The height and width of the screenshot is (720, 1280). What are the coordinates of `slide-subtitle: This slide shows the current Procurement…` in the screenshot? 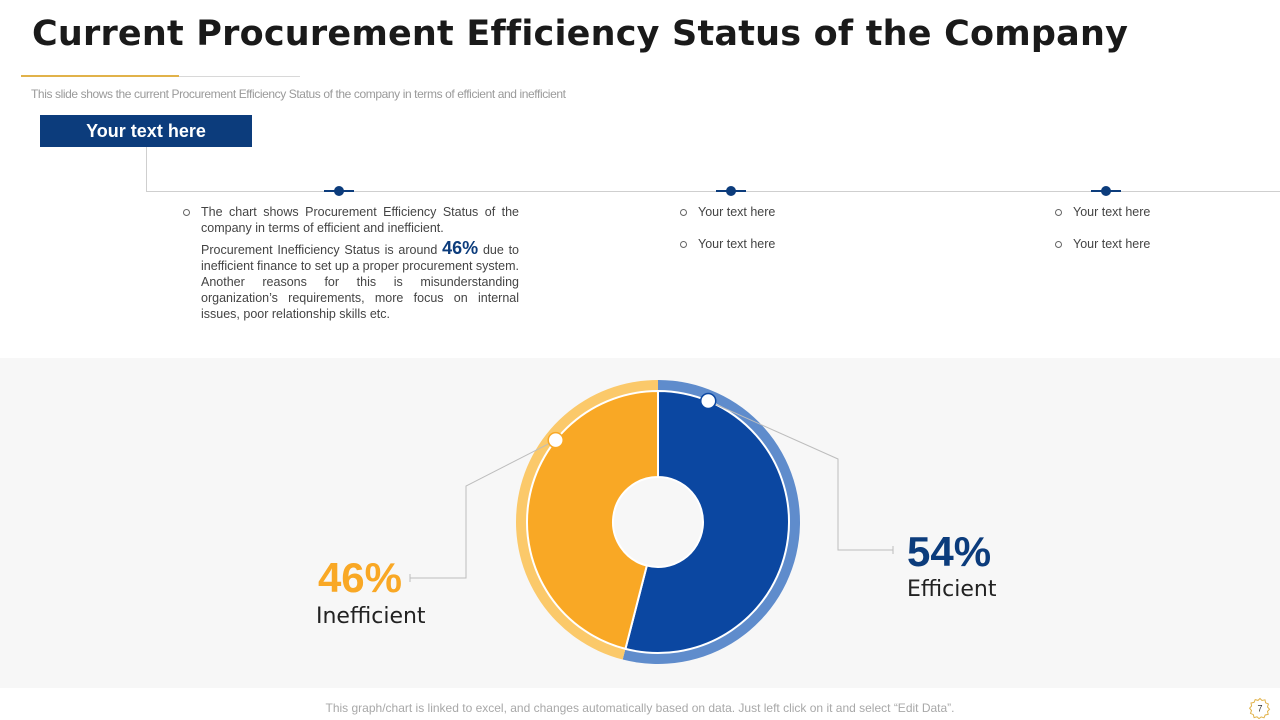 It's located at (298, 94).